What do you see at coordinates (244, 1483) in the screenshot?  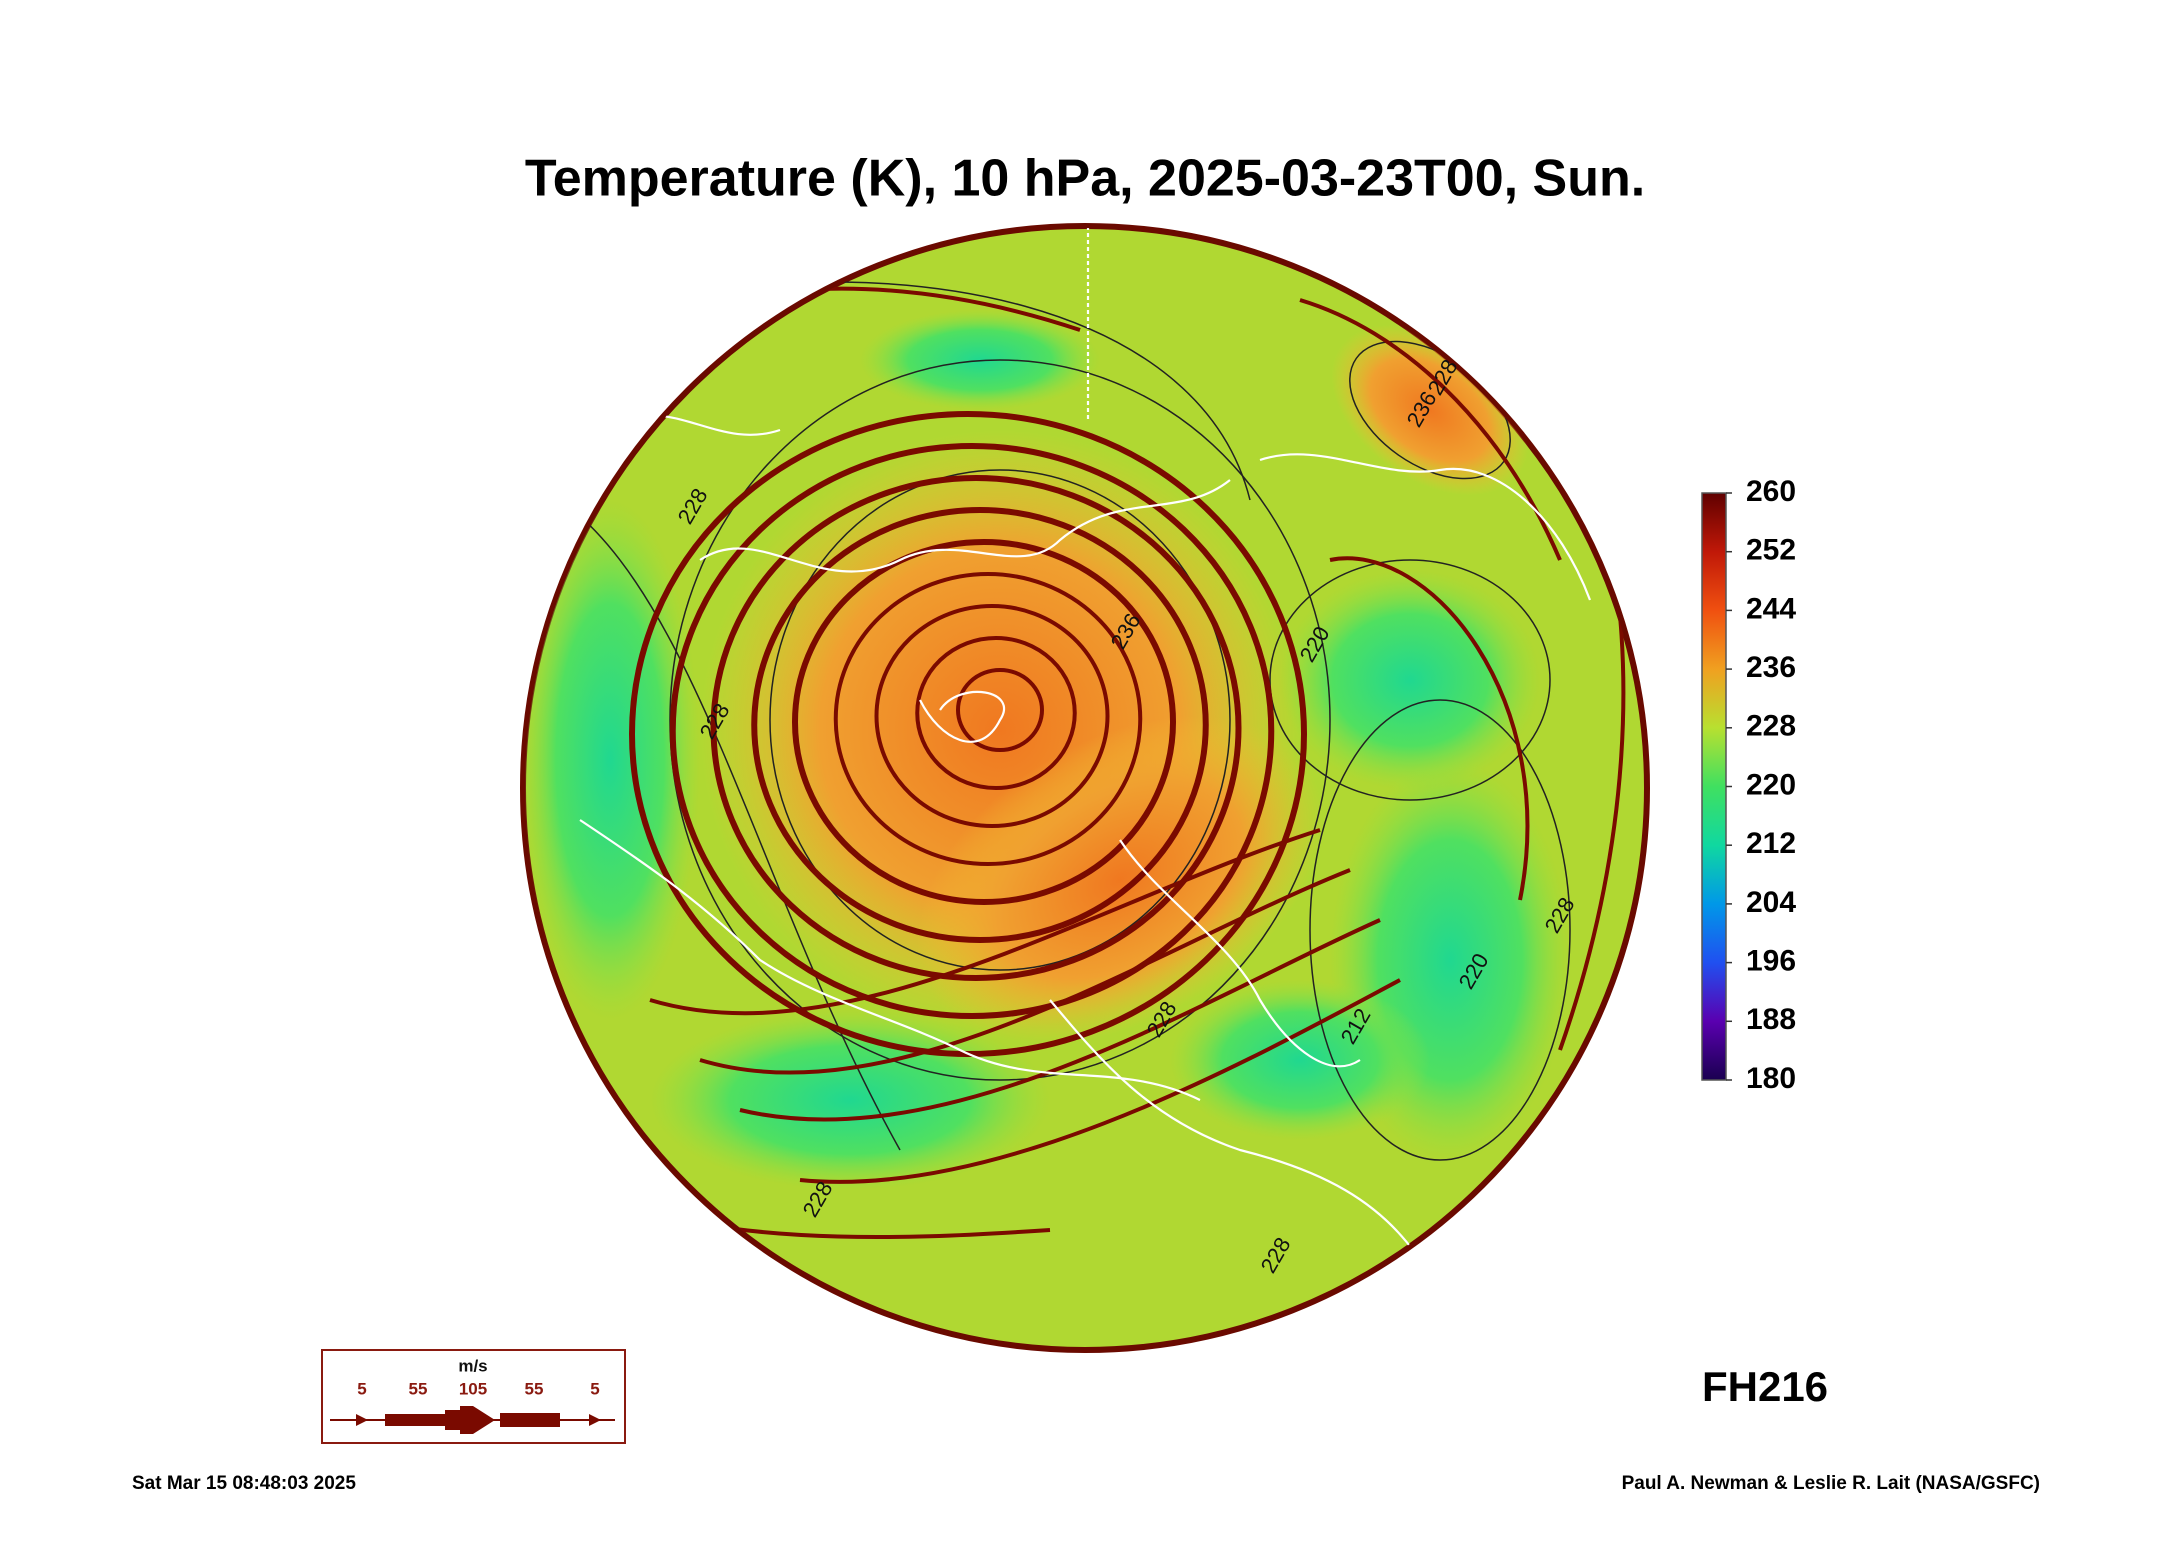 I see `timestamp: Sat Mar 15 08:48:03 2025` at bounding box center [244, 1483].